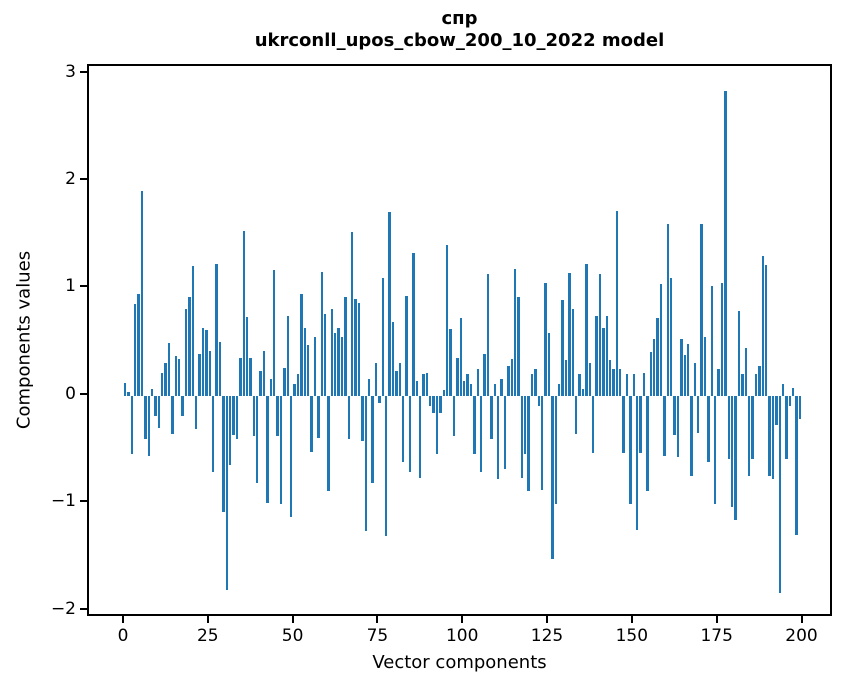 The height and width of the screenshot is (696, 847). What do you see at coordinates (462, 636) in the screenshot?
I see `x-tick-label: 100` at bounding box center [462, 636].